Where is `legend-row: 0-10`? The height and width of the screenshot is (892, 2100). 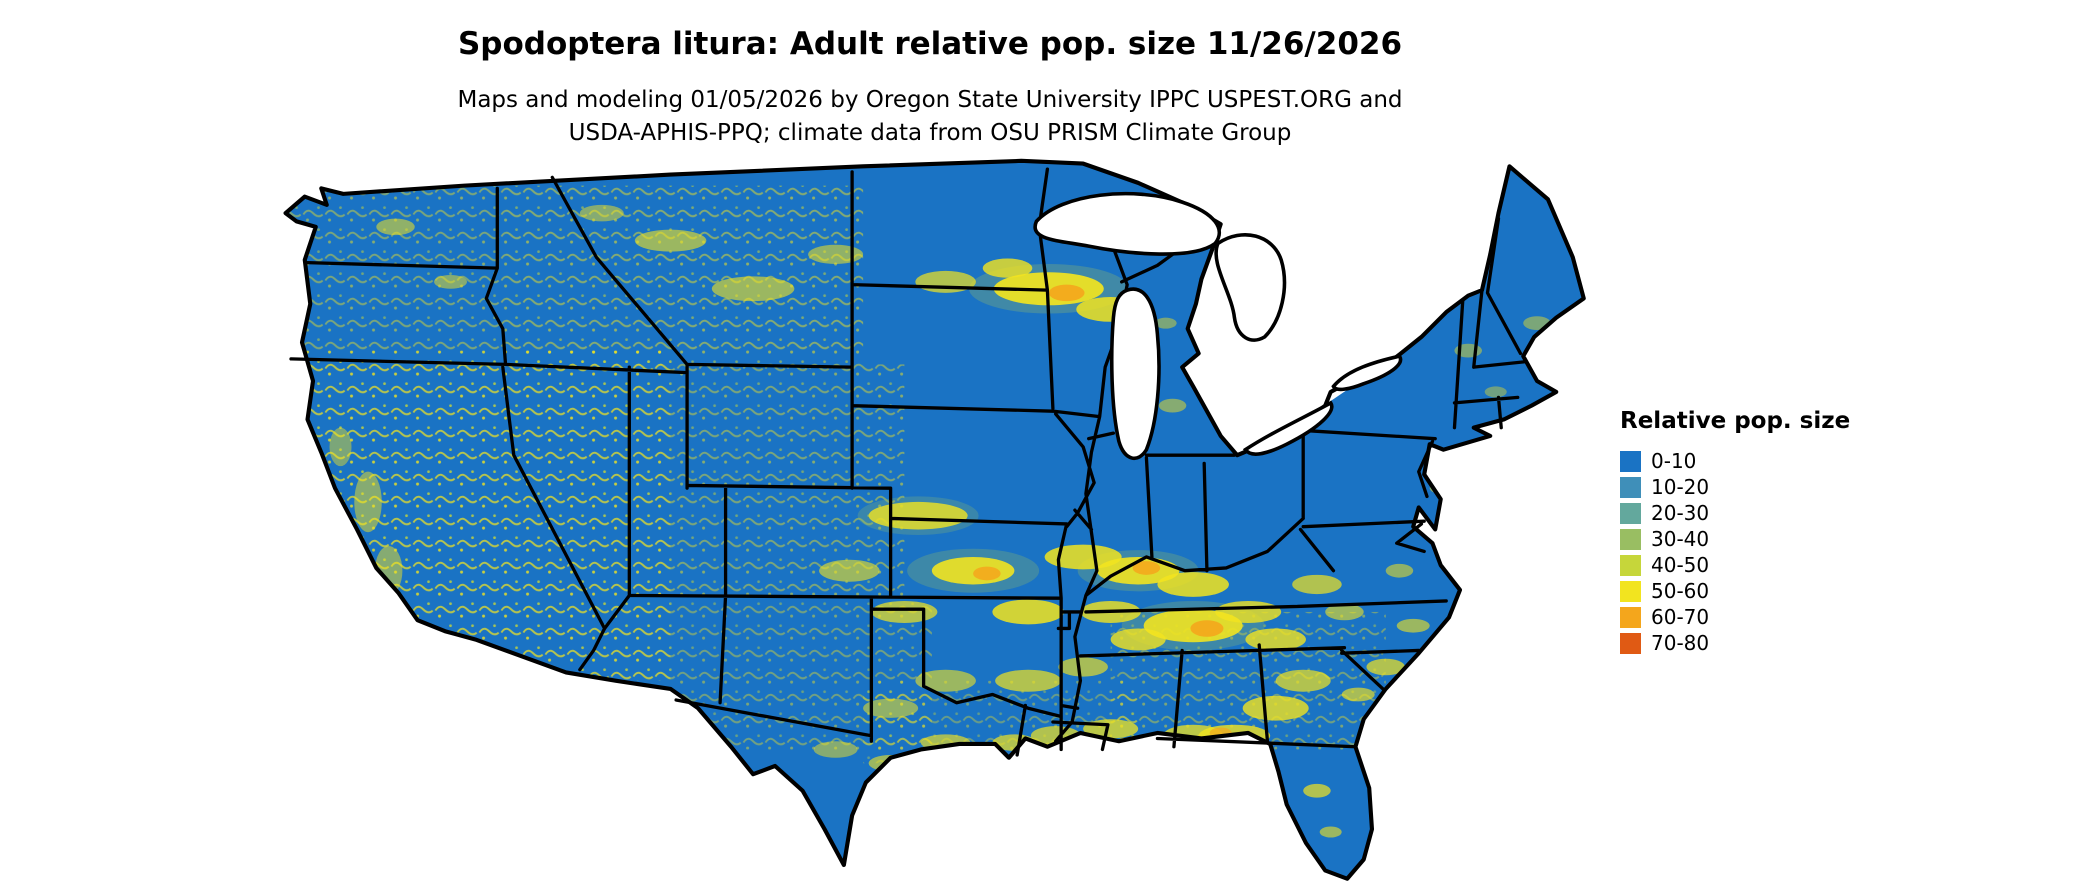 legend-row: 0-10 is located at coordinates (1770, 461).